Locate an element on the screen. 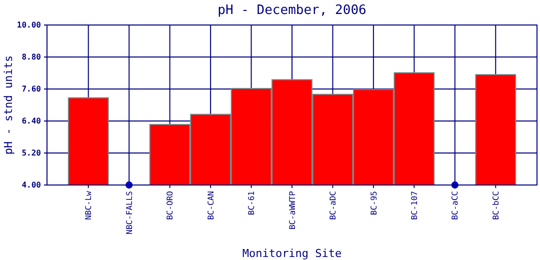 The height and width of the screenshot is (260, 540). y-tick-label: 5.20 is located at coordinates (32, 153).